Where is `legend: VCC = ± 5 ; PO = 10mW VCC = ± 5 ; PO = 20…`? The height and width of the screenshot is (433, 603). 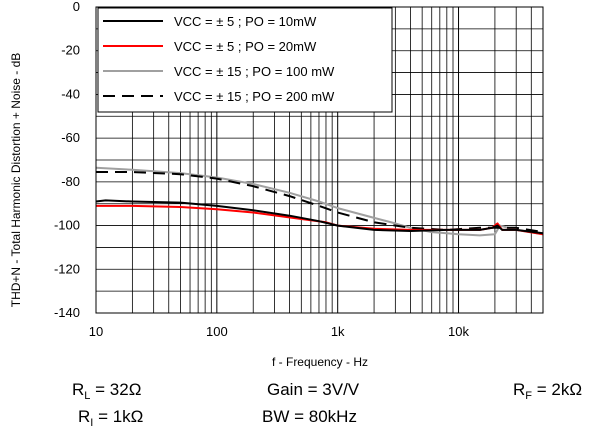 legend: VCC = ± 5 ; PO = 10mW VCC = ± 5 ; PO = 20… is located at coordinates (245, 60).